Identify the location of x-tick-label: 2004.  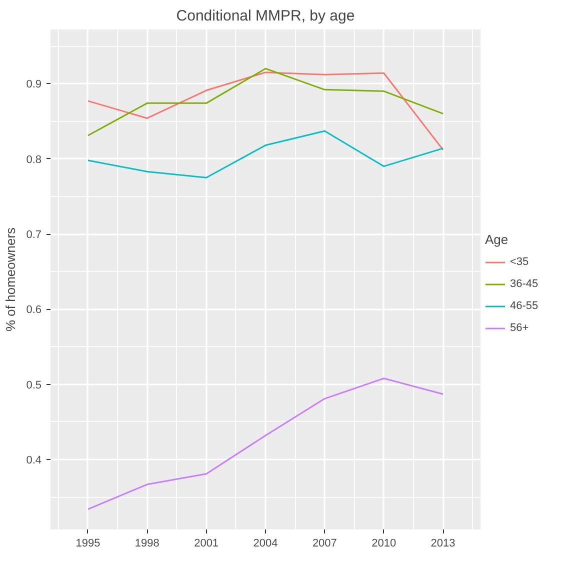
(265, 544).